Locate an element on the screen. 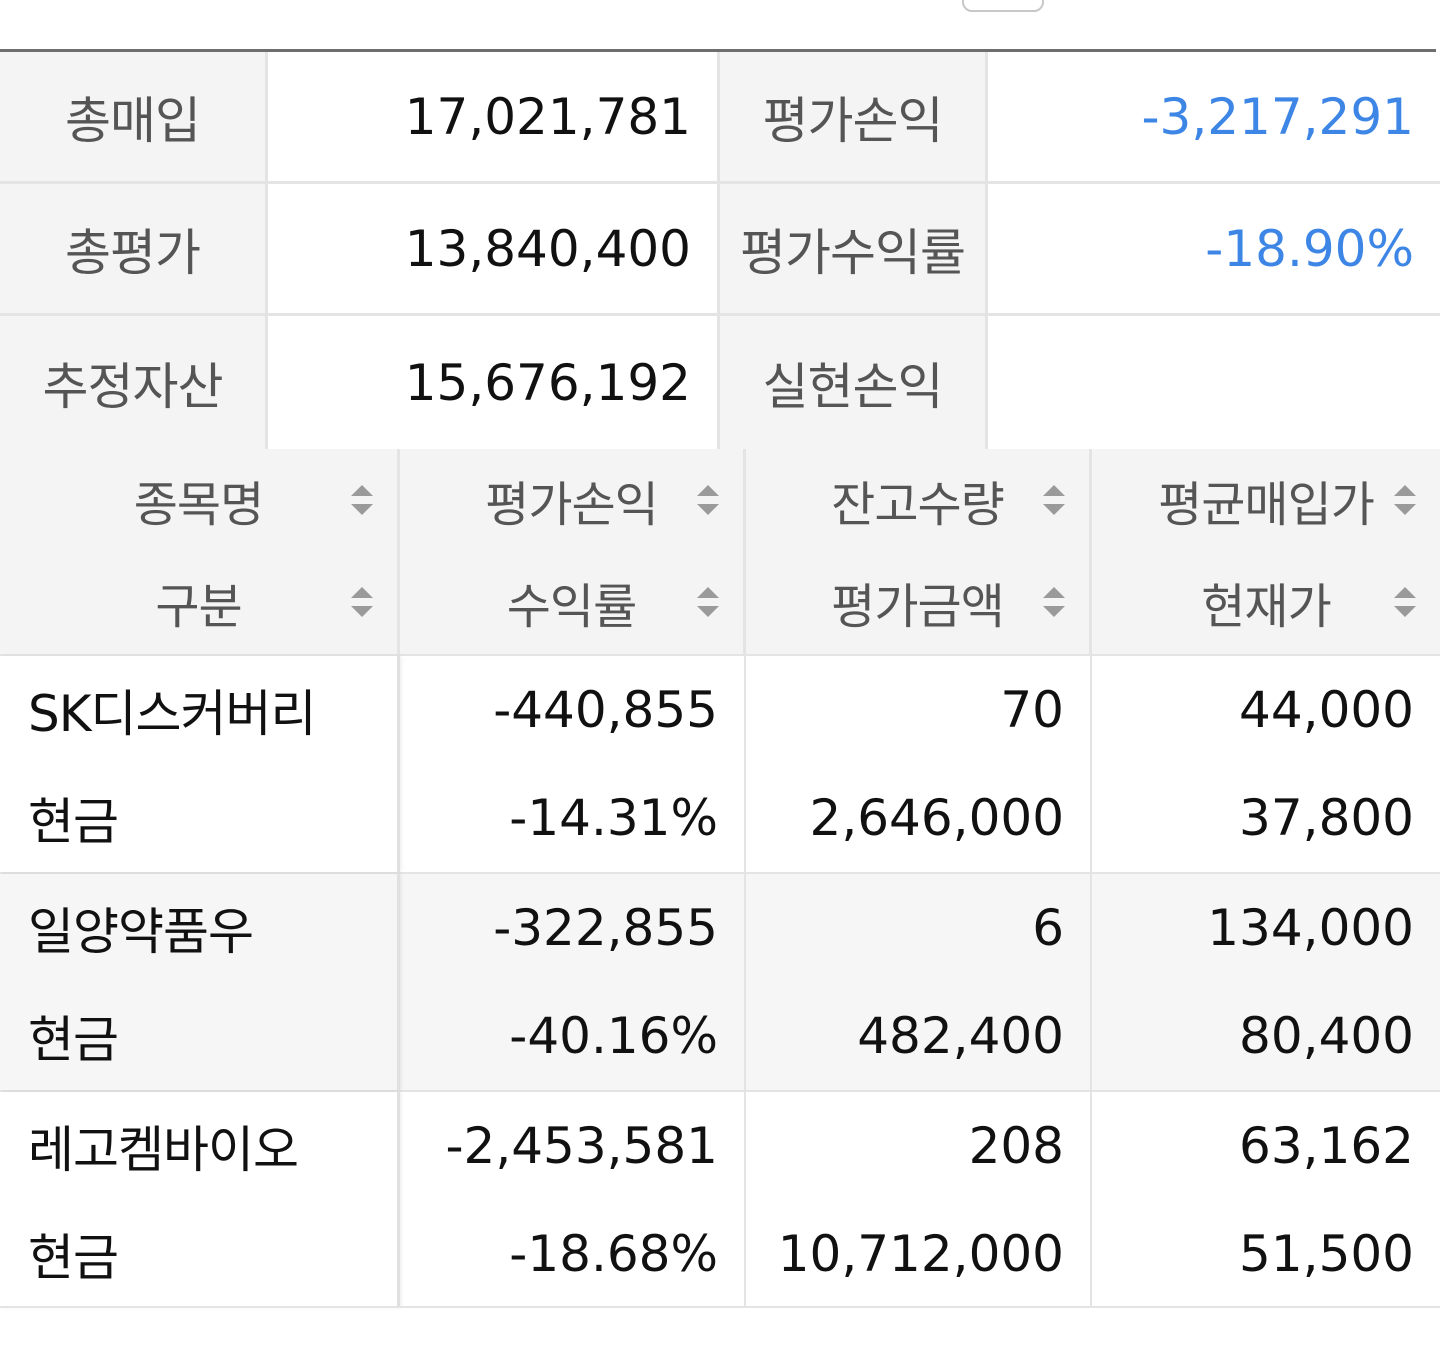 The width and height of the screenshot is (1440, 1354). header-label: 평가손익 is located at coordinates (572, 505).